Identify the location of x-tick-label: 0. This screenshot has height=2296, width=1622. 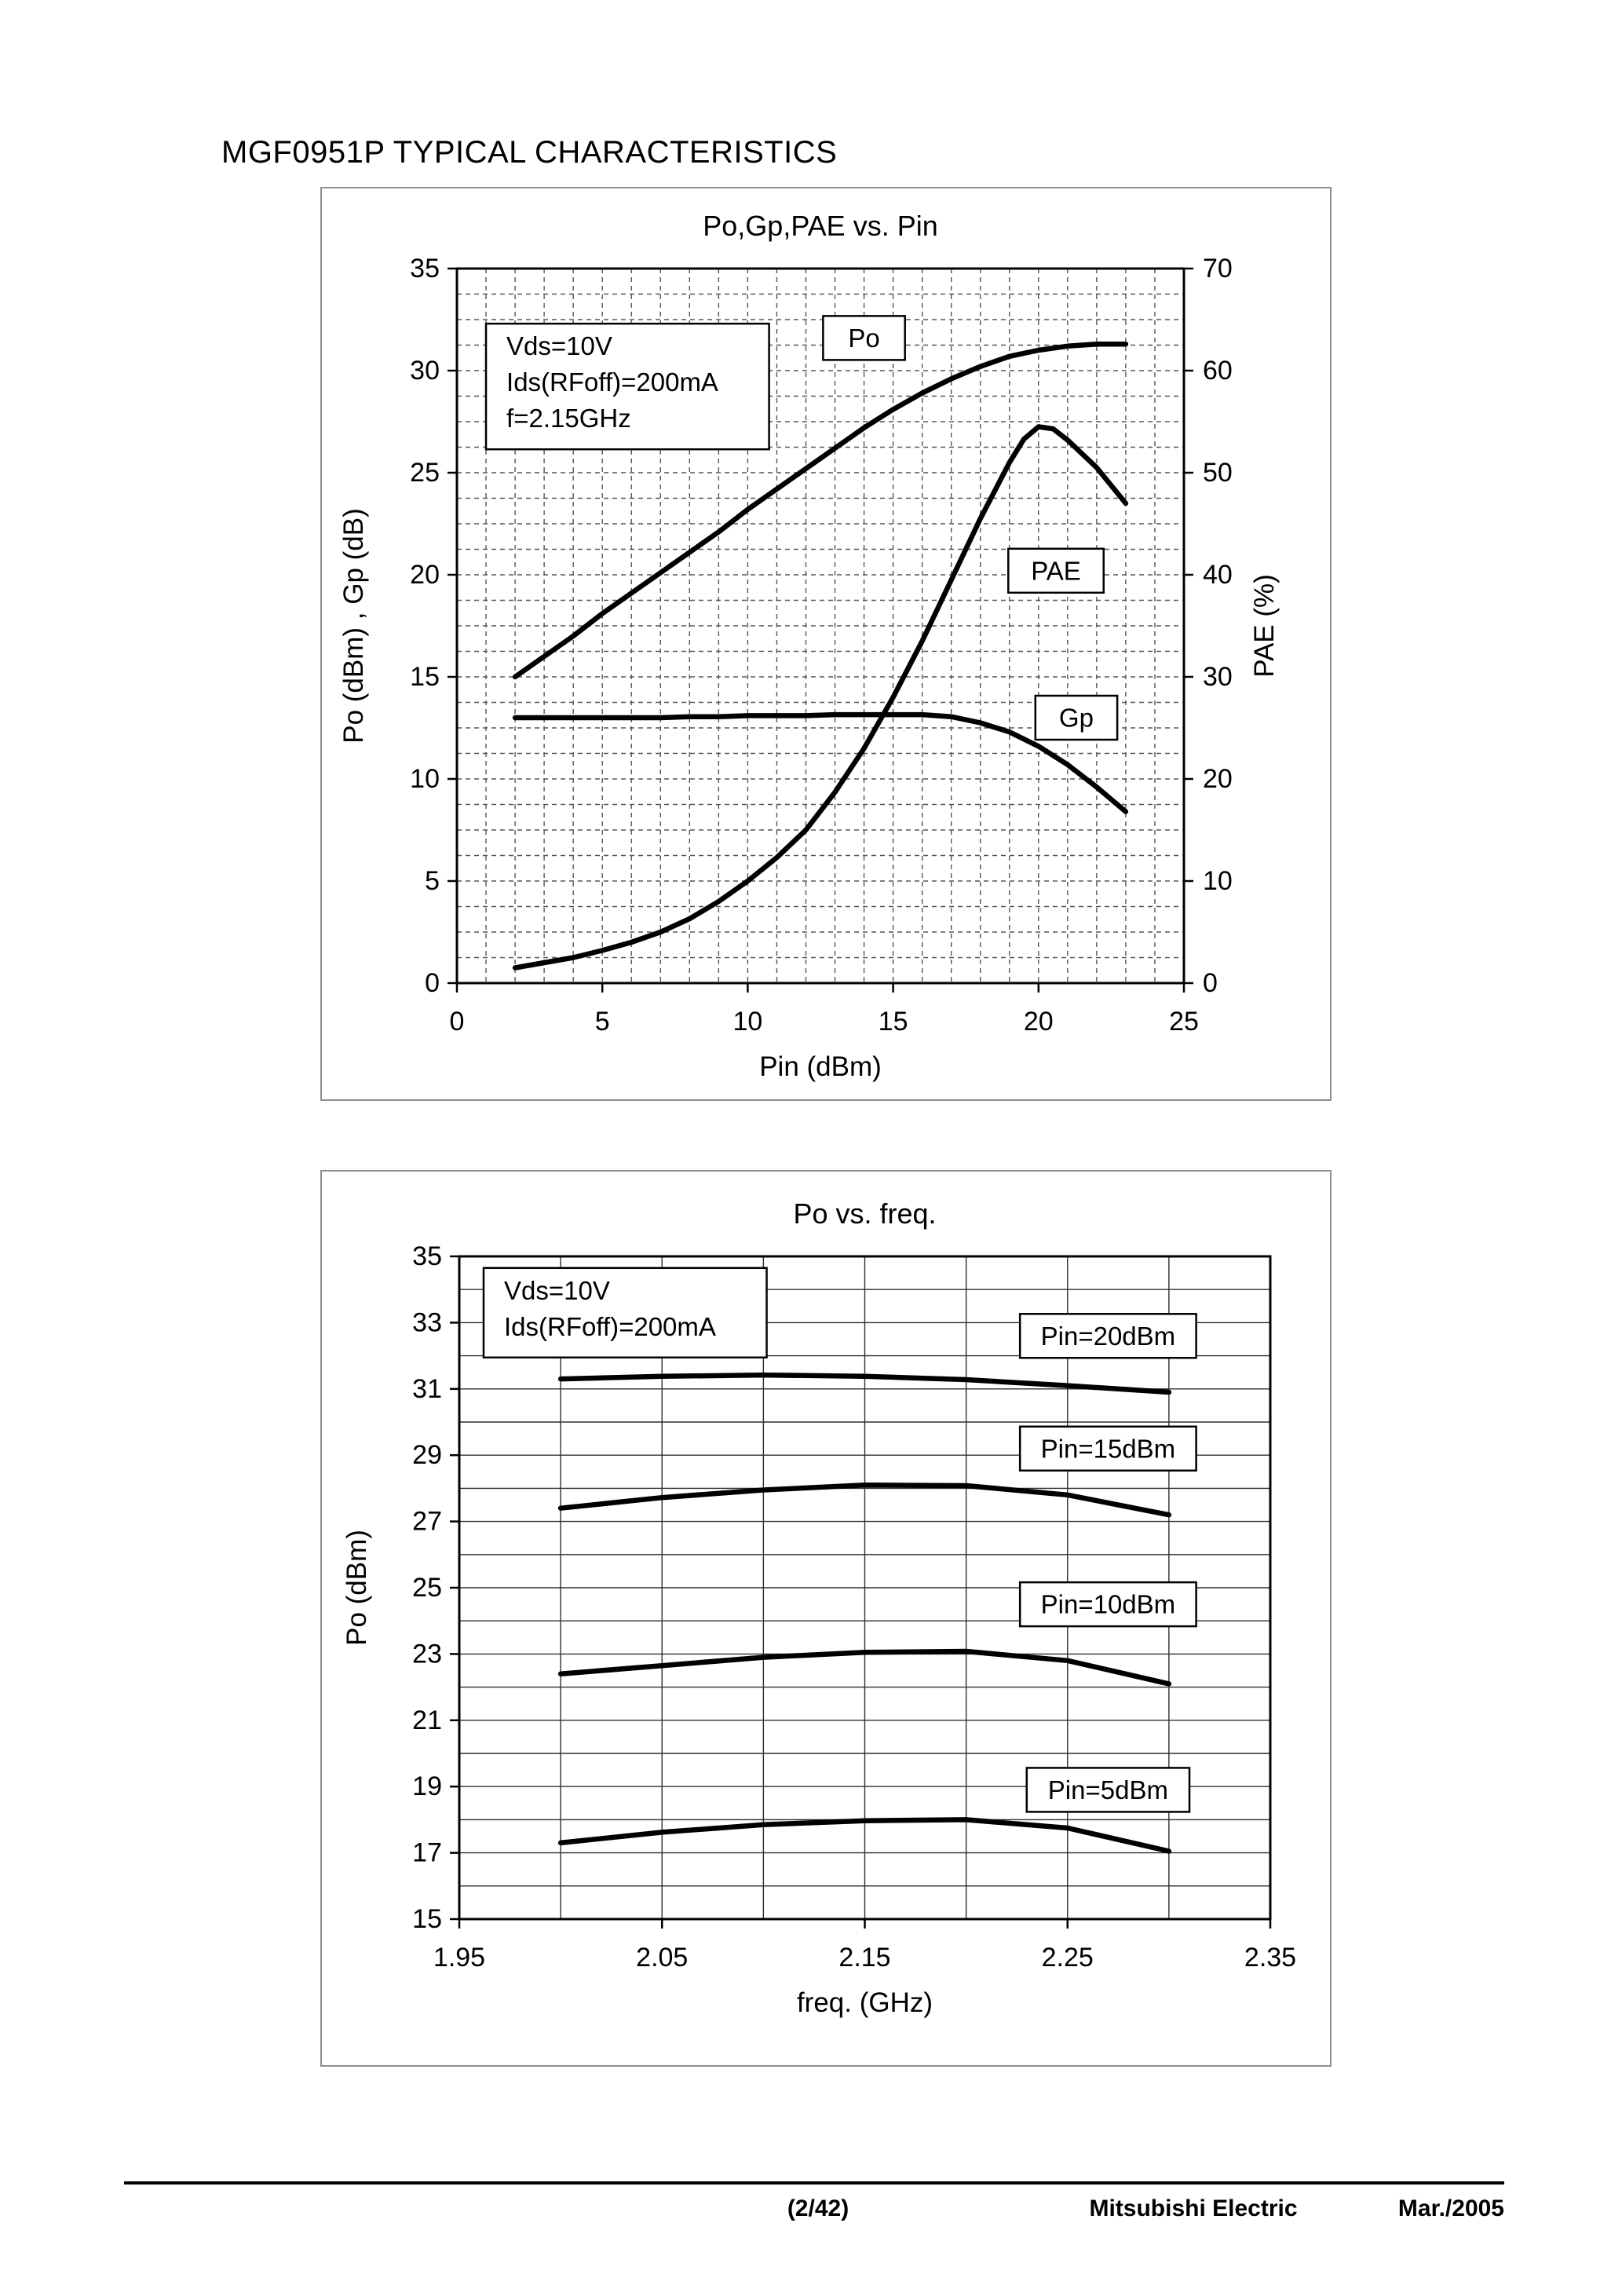
(457, 1021).